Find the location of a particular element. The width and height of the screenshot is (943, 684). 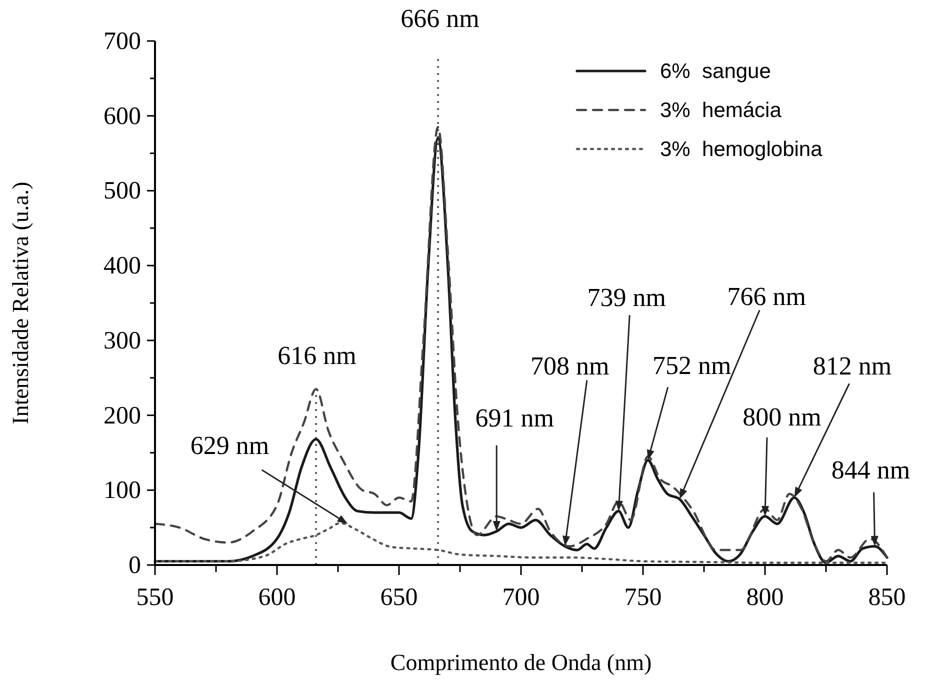

annotation: 844 nm is located at coordinates (870, 469).